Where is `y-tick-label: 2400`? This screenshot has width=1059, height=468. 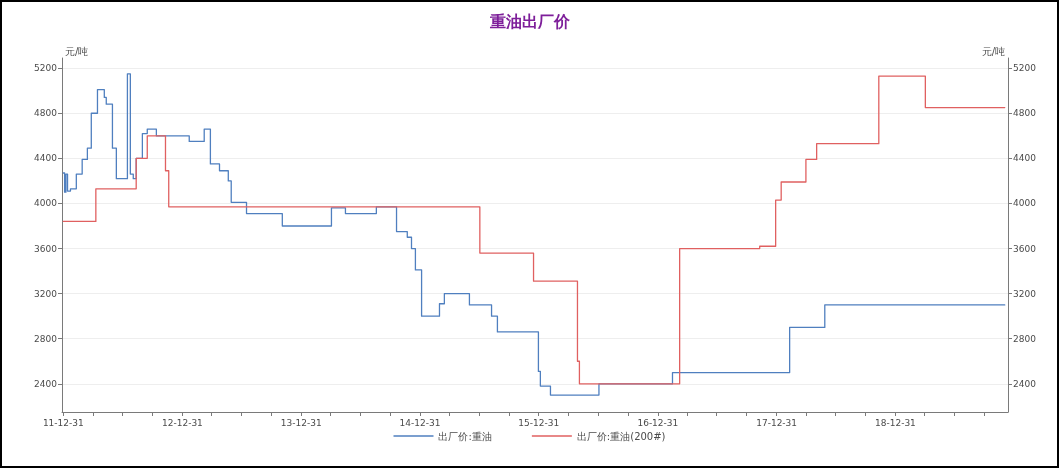 y-tick-label: 2400 is located at coordinates (46, 383).